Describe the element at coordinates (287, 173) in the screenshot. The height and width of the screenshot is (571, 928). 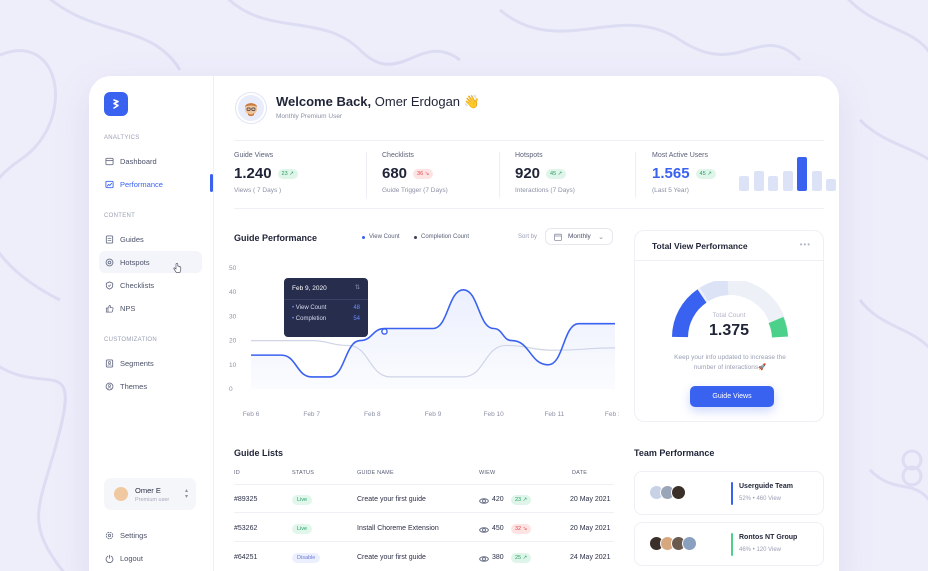
I see `trend-badge: 23 ↗` at that location.